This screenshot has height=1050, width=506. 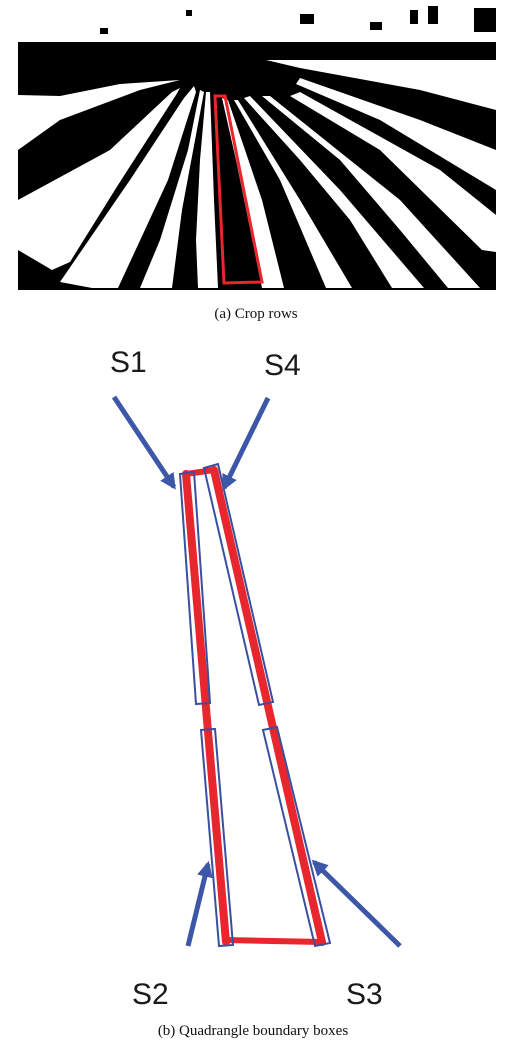 What do you see at coordinates (199, 903) in the screenshot?
I see `arrow-s2` at bounding box center [199, 903].